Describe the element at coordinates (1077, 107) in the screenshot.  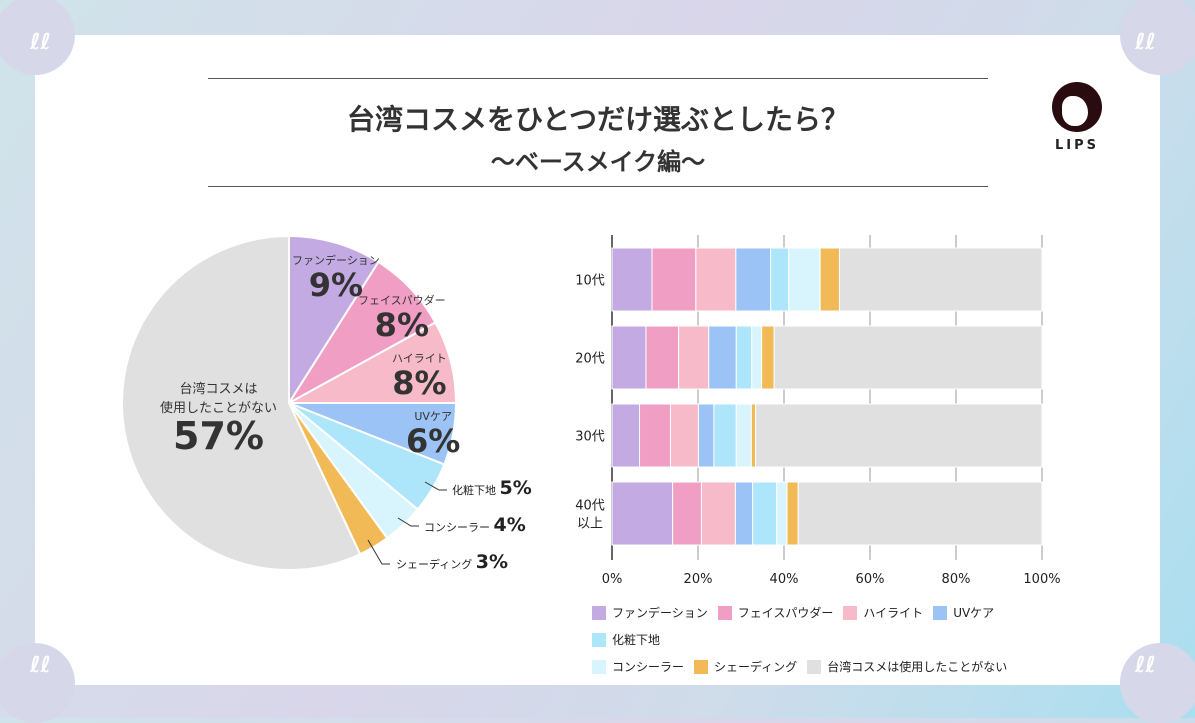
I see `deer-logo-icon` at that location.